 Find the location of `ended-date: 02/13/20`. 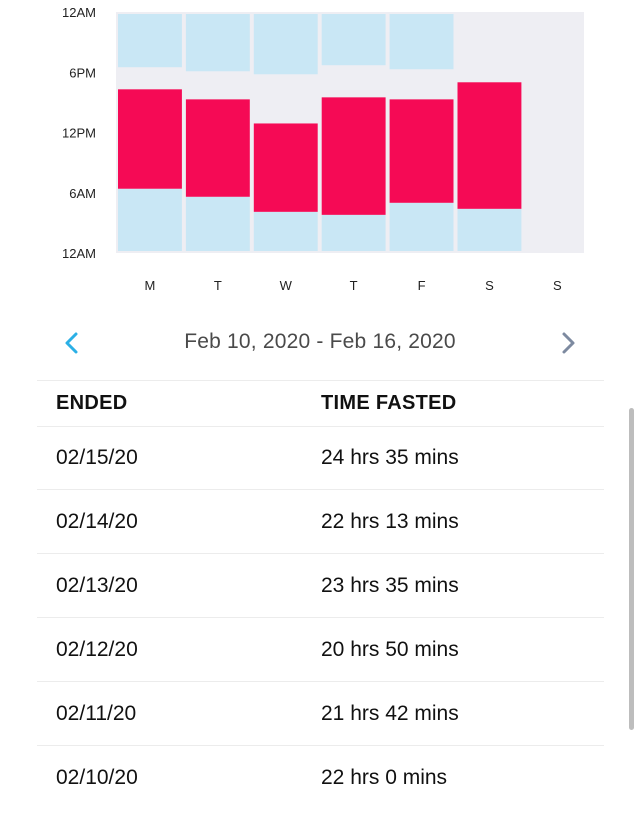

ended-date: 02/13/20 is located at coordinates (97, 585).